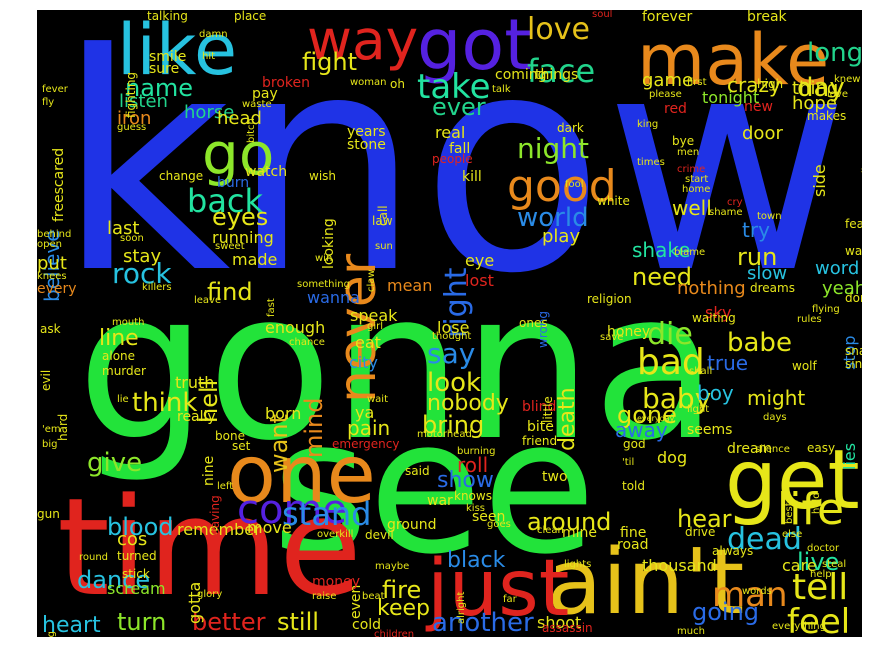 This screenshot has width=879, height=663. I want to click on cloud-word: crazy, so click(754, 85).